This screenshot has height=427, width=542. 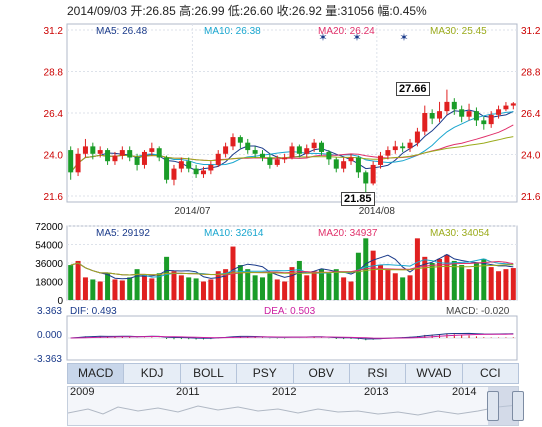 What do you see at coordinates (385, 11) in the screenshot?
I see `change-label: 幅:` at bounding box center [385, 11].